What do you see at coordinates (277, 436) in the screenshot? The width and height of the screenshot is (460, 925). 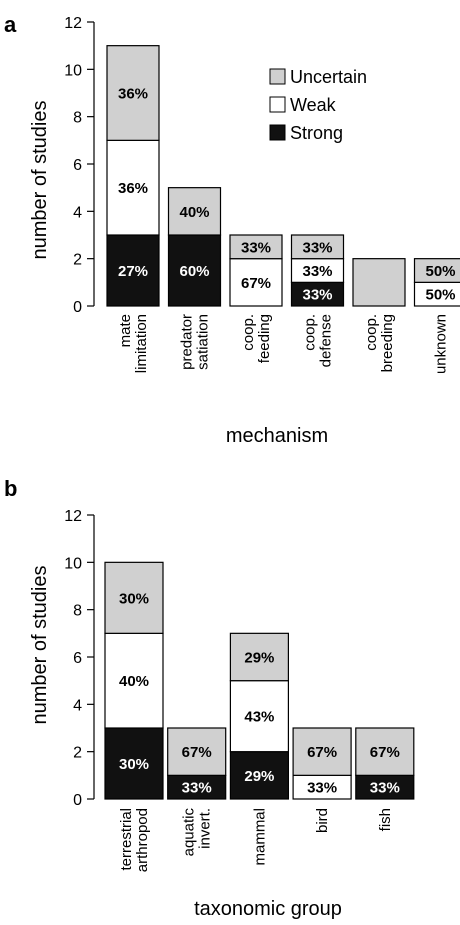 I see `panel-a-xlabel: mechanism` at bounding box center [277, 436].